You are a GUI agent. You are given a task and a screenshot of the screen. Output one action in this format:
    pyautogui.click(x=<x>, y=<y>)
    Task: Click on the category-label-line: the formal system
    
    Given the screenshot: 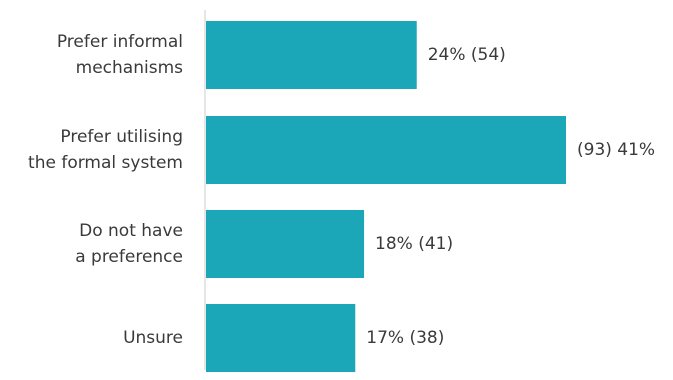 What is the action you would take?
    pyautogui.click(x=105, y=163)
    